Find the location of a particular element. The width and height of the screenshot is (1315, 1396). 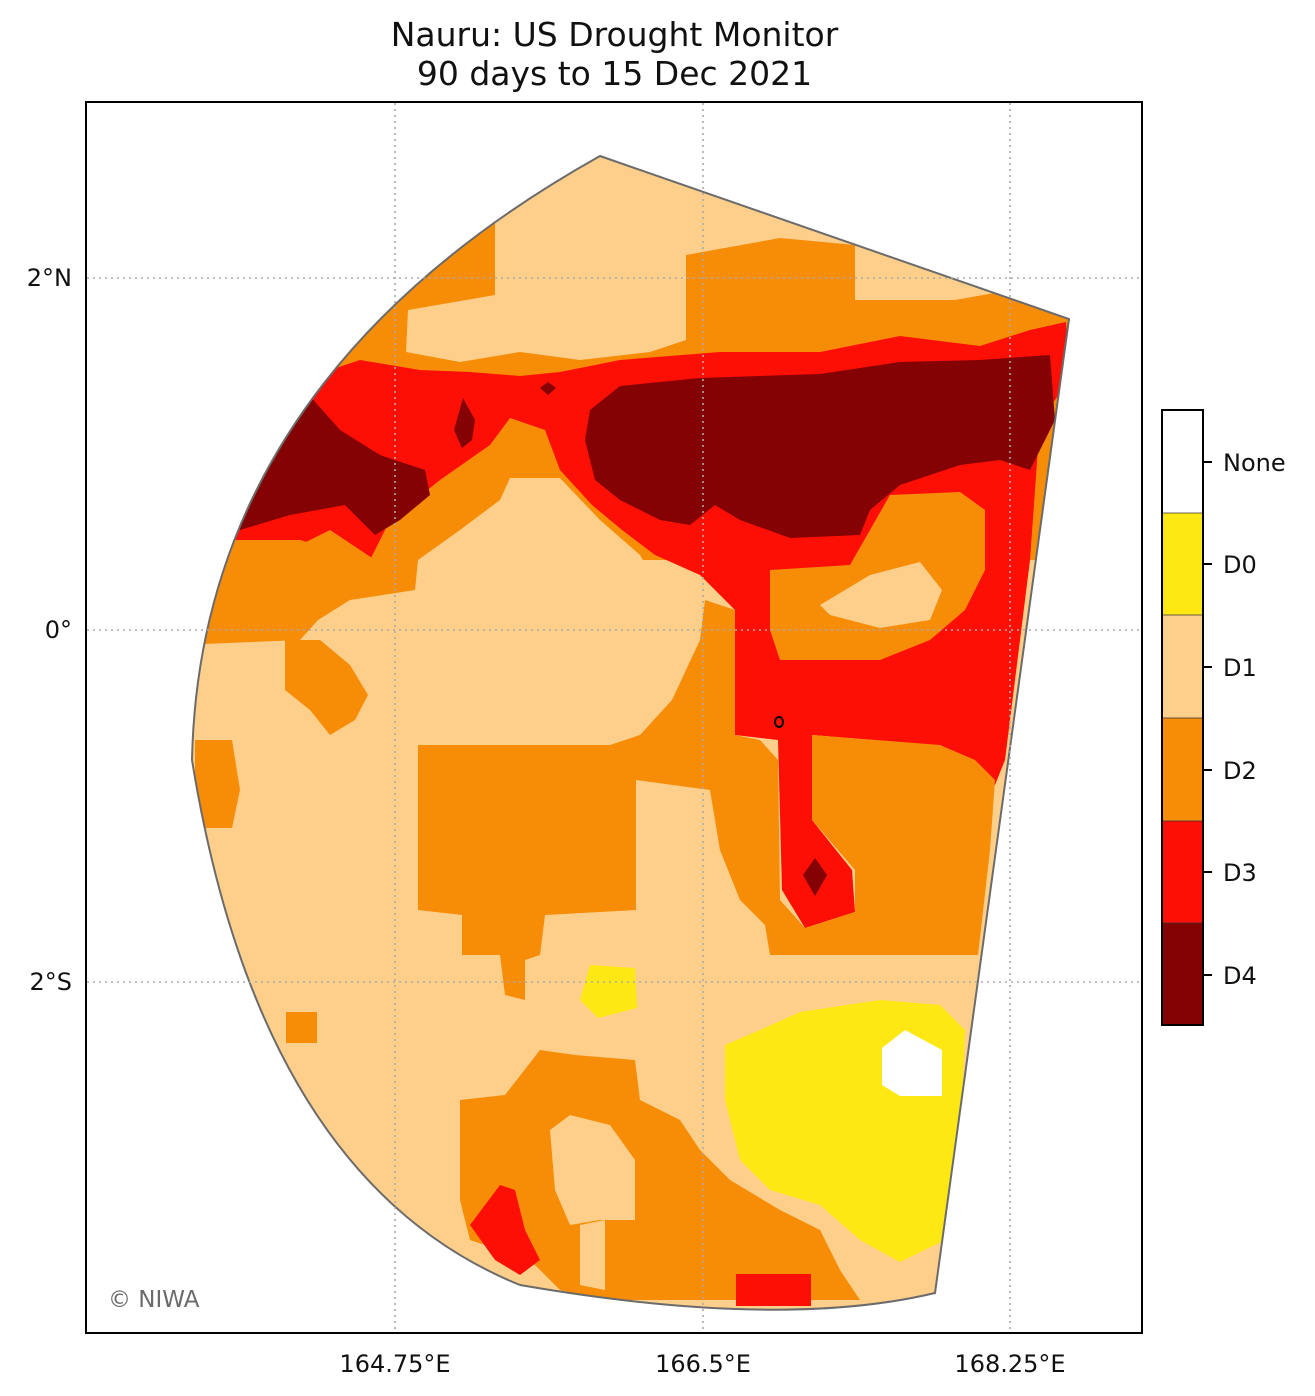

region-d1-northeast is located at coordinates (905, 279).